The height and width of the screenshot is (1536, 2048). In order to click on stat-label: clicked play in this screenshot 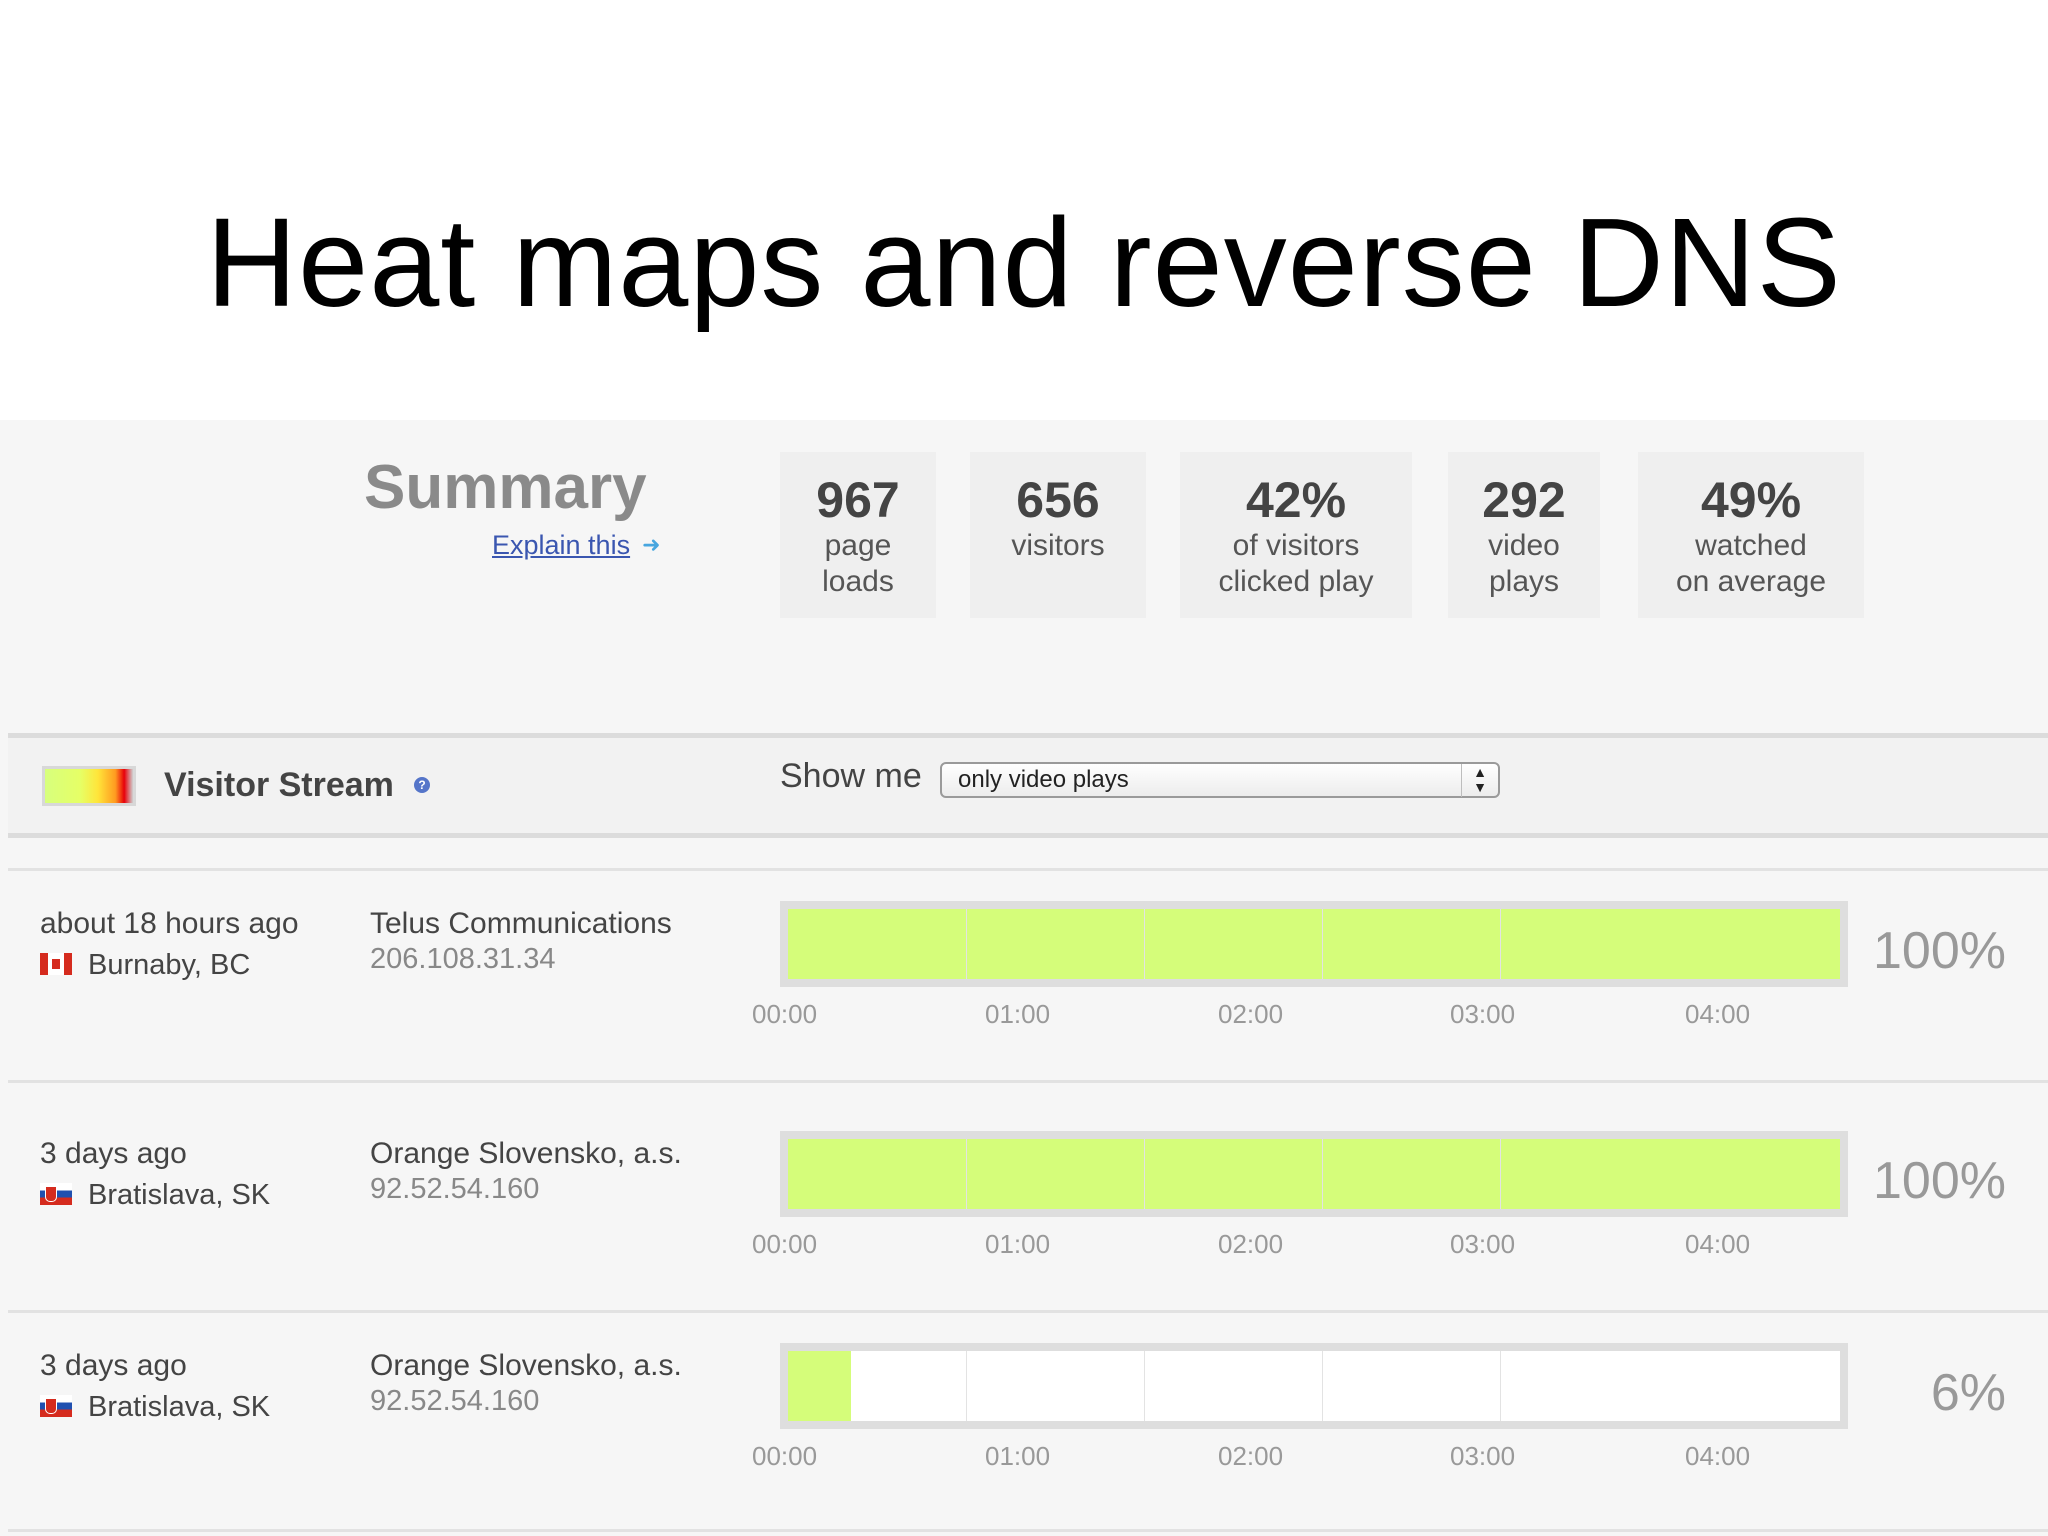, I will do `click(1296, 581)`.